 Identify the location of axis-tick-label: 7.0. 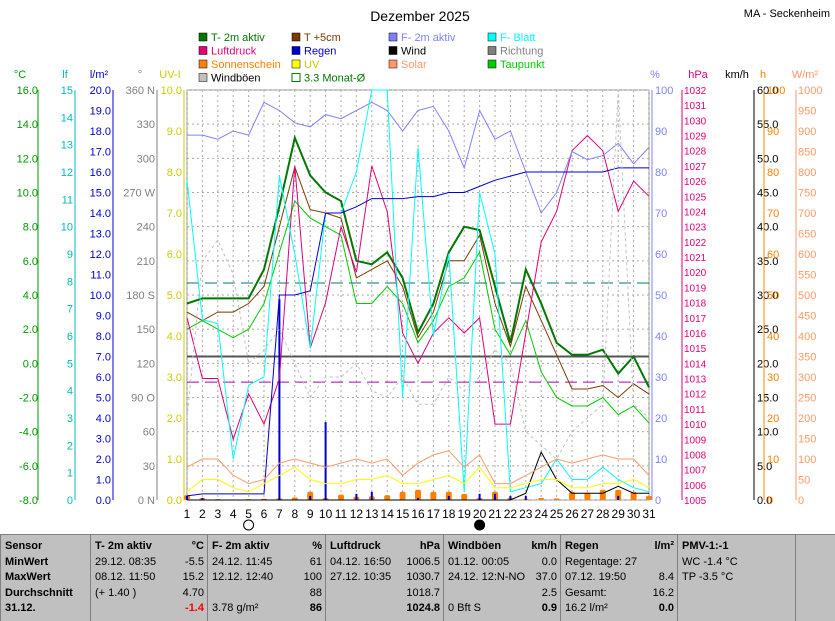
(174, 214).